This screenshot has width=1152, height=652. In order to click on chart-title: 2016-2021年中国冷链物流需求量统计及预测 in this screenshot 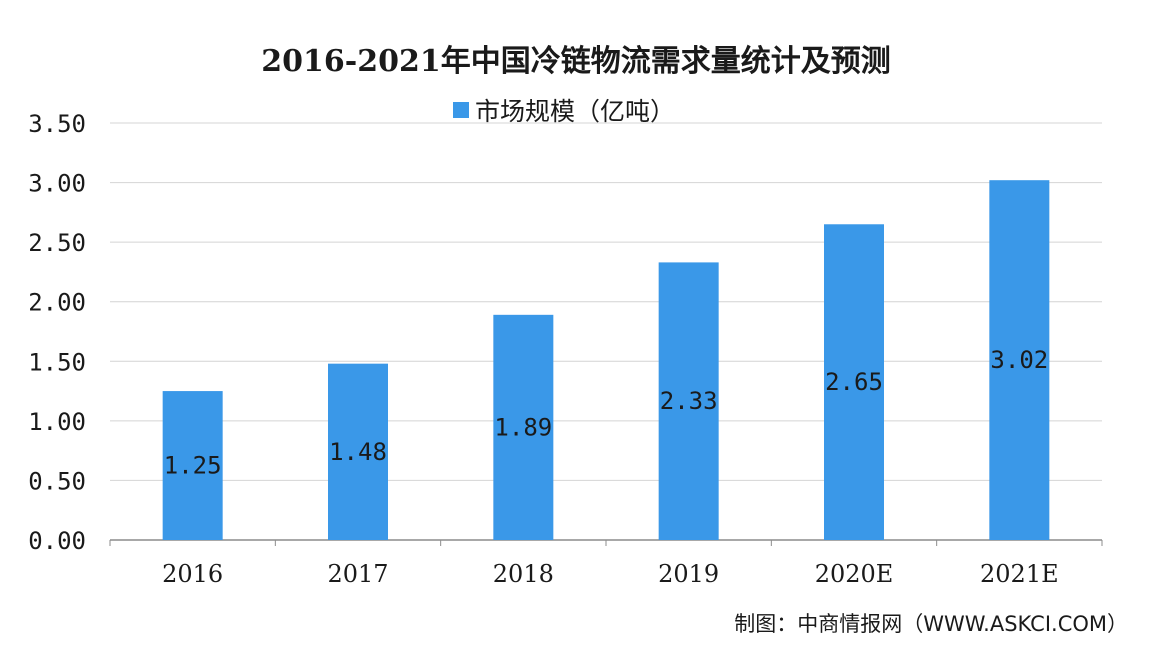, I will do `click(576, 61)`.